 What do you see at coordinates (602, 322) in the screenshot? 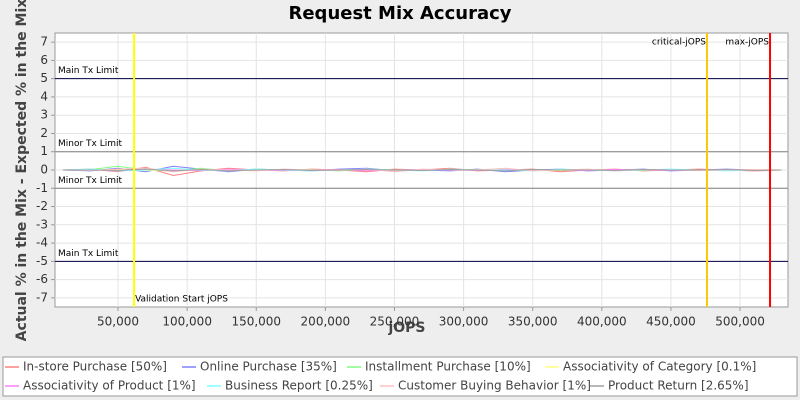
I see `x-tick-label: 400,000` at bounding box center [602, 322].